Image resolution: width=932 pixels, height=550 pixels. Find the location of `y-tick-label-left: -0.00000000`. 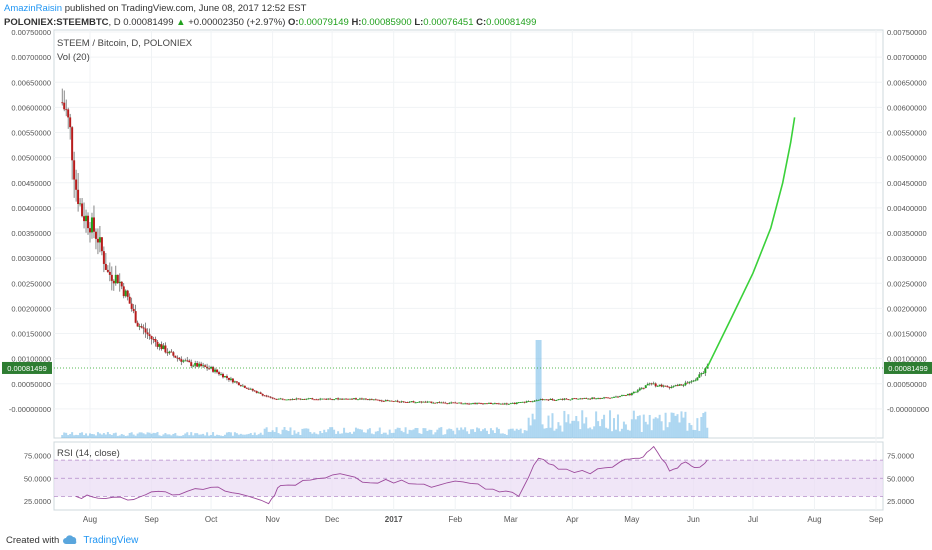

y-tick-label-left: -0.00000000 is located at coordinates (30, 409).